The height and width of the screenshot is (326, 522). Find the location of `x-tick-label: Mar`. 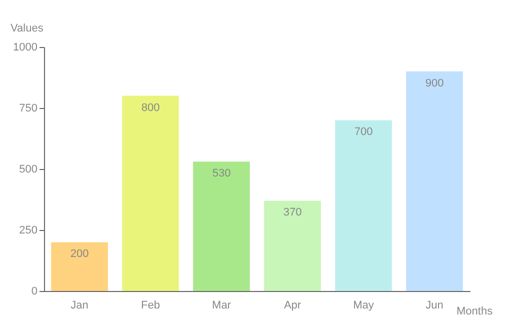

x-tick-label: Mar is located at coordinates (222, 306).